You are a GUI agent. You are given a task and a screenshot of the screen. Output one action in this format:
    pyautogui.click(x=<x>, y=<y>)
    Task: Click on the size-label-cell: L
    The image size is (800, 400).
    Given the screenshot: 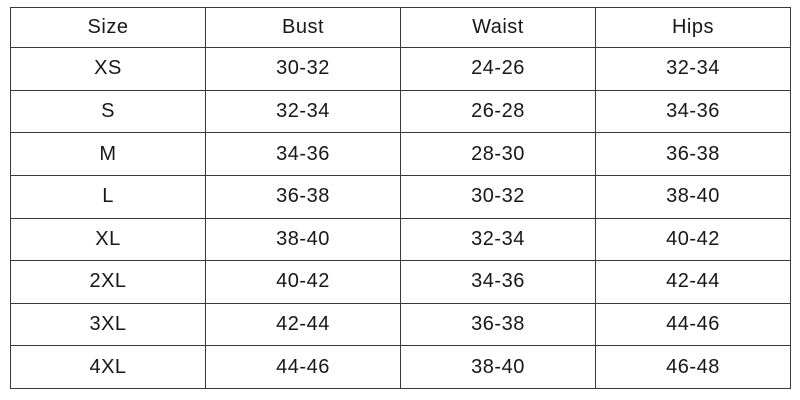 What is the action you would take?
    pyautogui.click(x=108, y=196)
    